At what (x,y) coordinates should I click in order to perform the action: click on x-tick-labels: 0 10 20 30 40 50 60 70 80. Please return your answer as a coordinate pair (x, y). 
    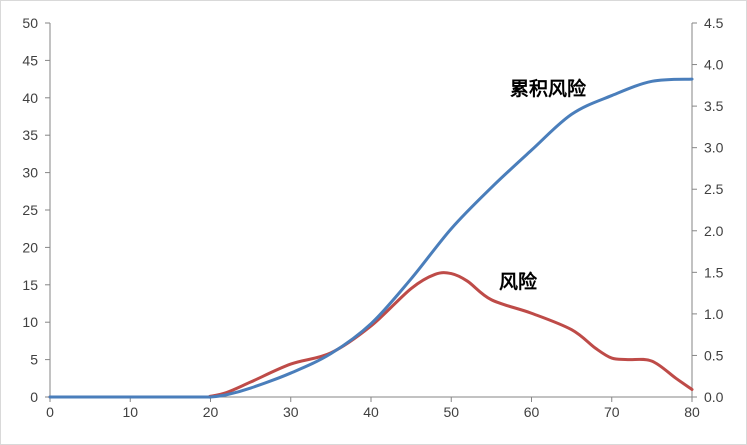
    Looking at the image, I should click on (373, 412).